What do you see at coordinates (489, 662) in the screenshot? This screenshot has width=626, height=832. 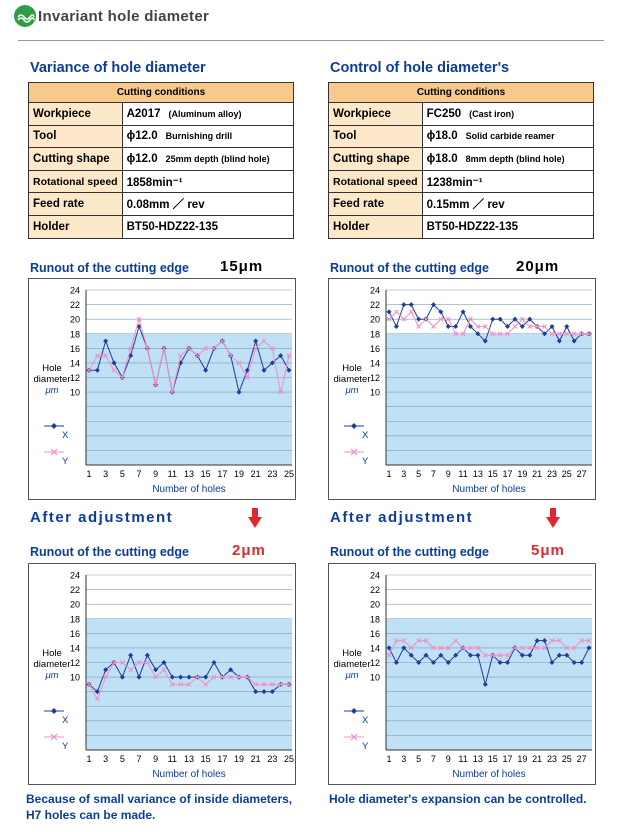 I see `series-line-x` at bounding box center [489, 662].